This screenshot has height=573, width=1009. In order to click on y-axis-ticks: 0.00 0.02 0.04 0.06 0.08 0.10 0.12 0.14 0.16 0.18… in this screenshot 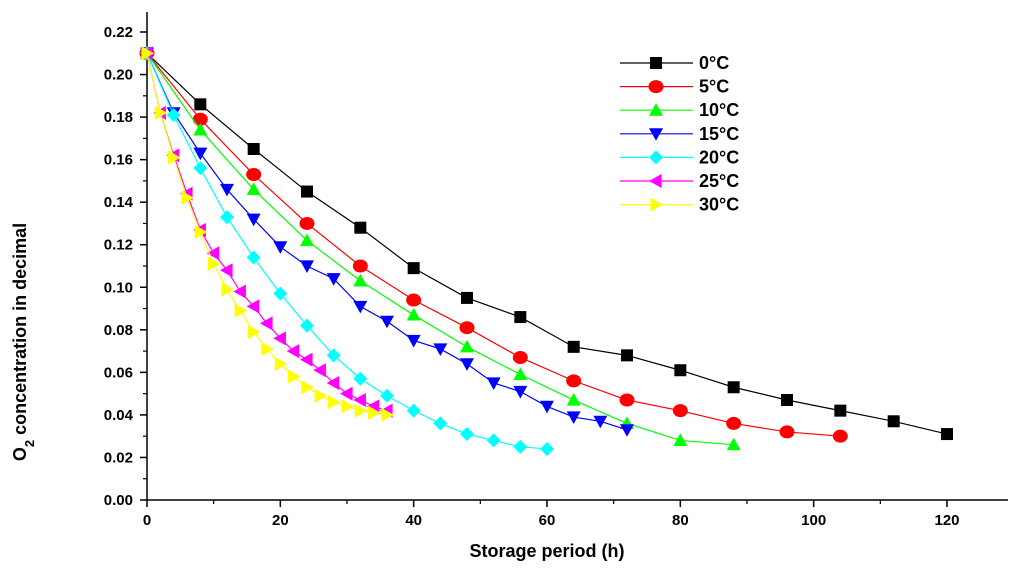, I will do `click(125, 266)`.